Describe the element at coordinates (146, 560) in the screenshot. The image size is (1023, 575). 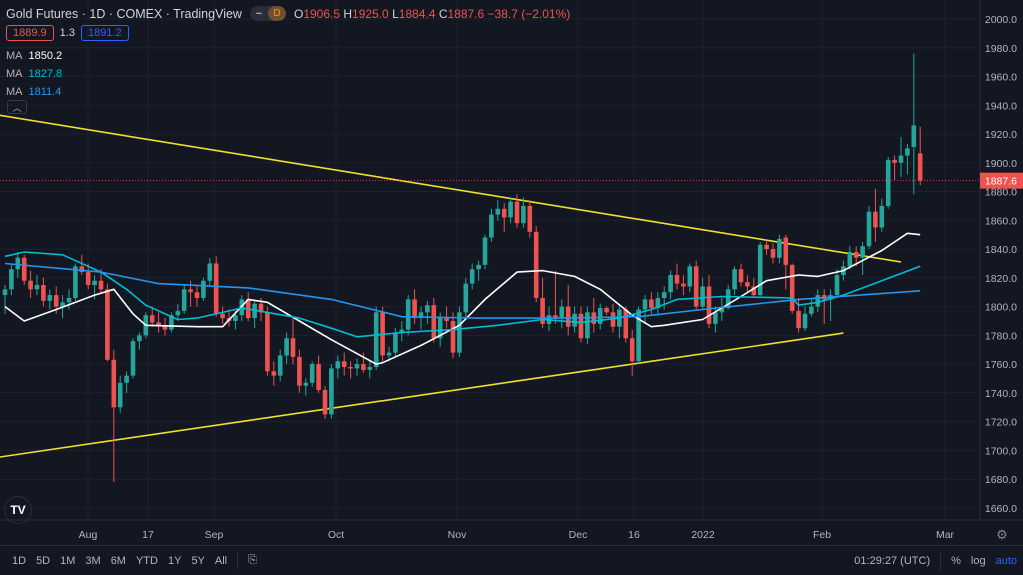
I see `range-ytd: YTD` at that location.